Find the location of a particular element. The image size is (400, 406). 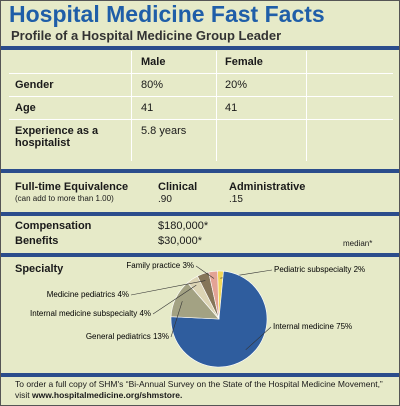

slice-label: General pediatrics 13% is located at coordinates (127, 336).